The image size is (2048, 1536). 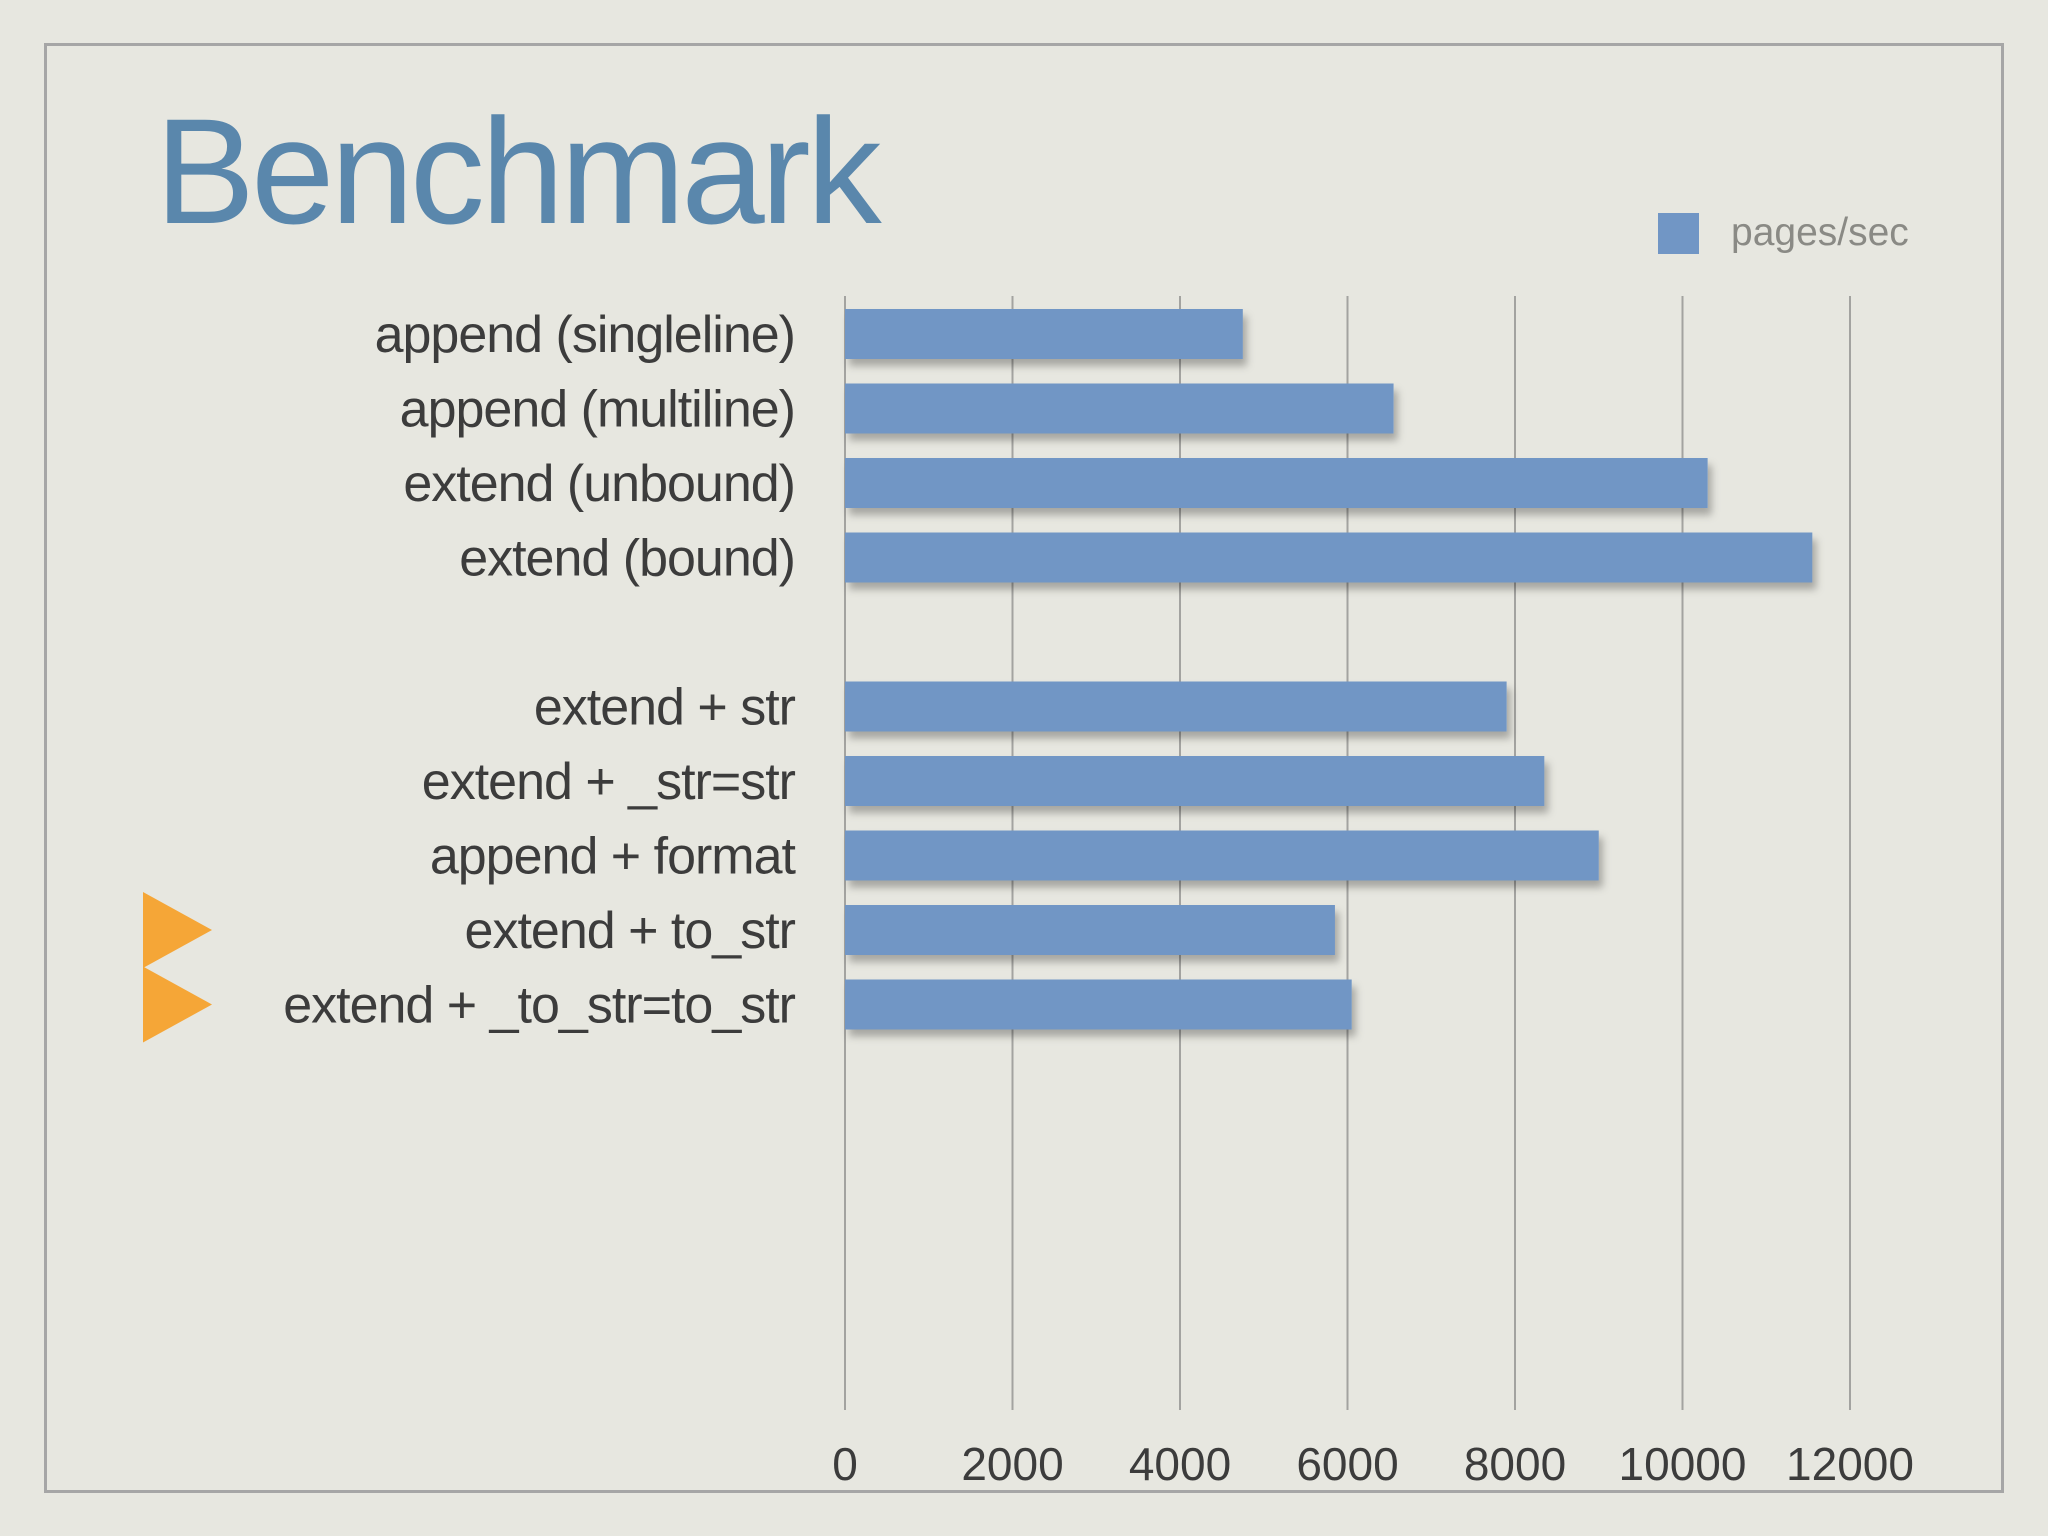 What do you see at coordinates (1347, 1464) in the screenshot?
I see `x-tick-label: 6000` at bounding box center [1347, 1464].